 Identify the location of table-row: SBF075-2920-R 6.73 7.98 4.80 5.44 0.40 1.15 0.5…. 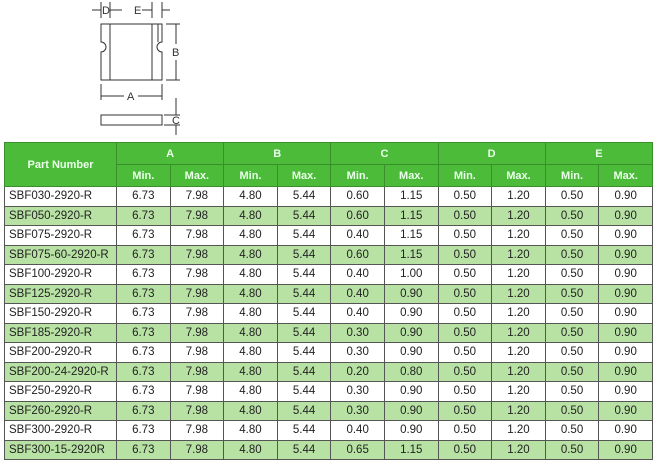
(328, 235).